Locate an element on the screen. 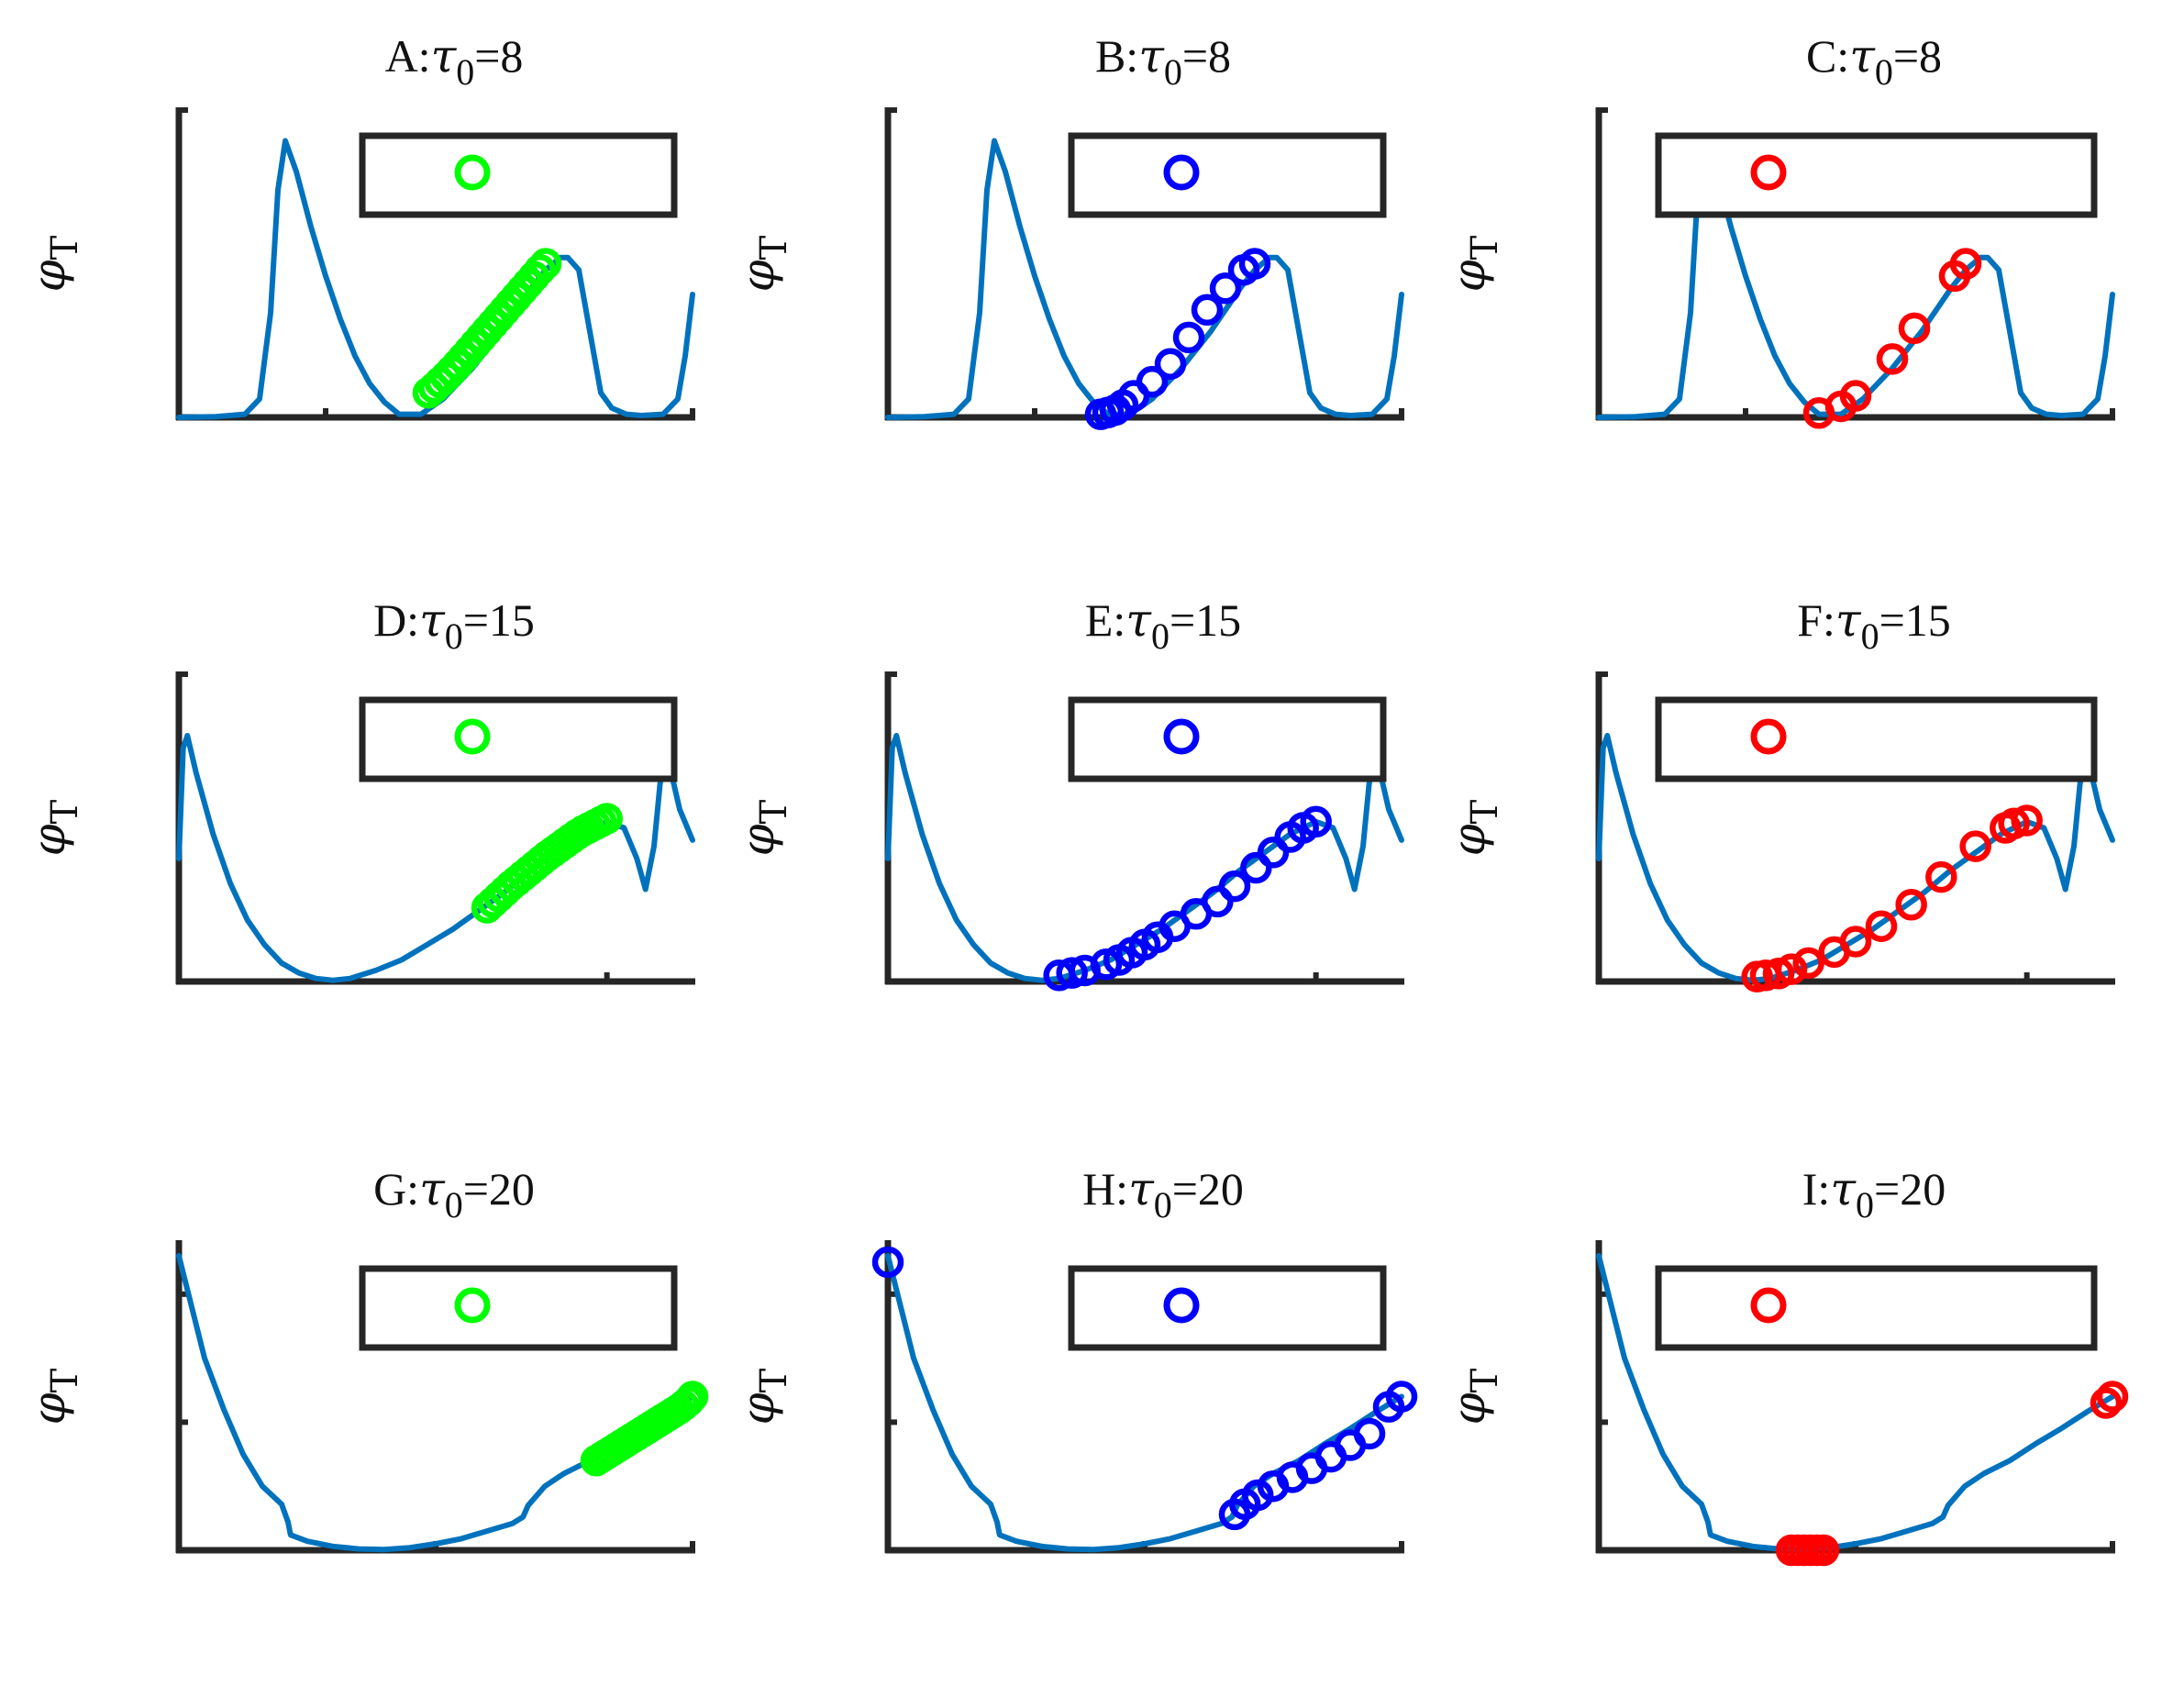  subplot-title: E:τ0=15 is located at coordinates (1163, 625).